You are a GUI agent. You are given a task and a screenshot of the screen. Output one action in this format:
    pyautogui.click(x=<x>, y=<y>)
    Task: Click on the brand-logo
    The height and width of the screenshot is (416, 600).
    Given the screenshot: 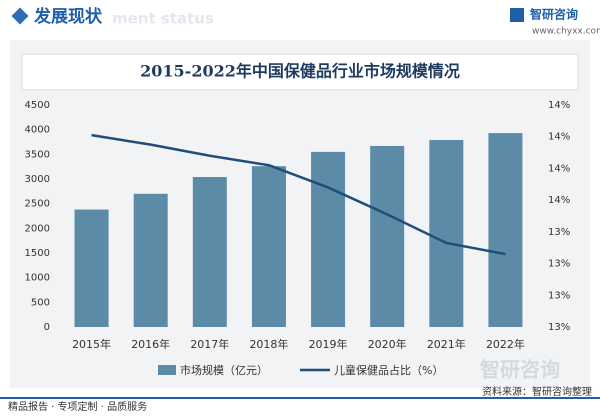 What is the action you would take?
    pyautogui.click(x=517, y=15)
    